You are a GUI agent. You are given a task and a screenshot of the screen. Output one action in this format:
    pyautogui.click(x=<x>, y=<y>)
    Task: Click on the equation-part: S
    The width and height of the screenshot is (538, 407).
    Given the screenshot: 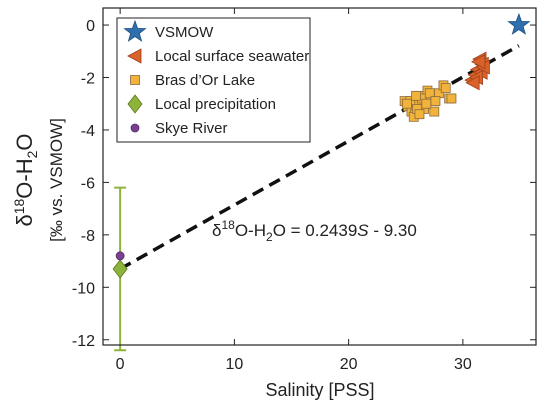 What is the action you would take?
    pyautogui.click(x=363, y=230)
    